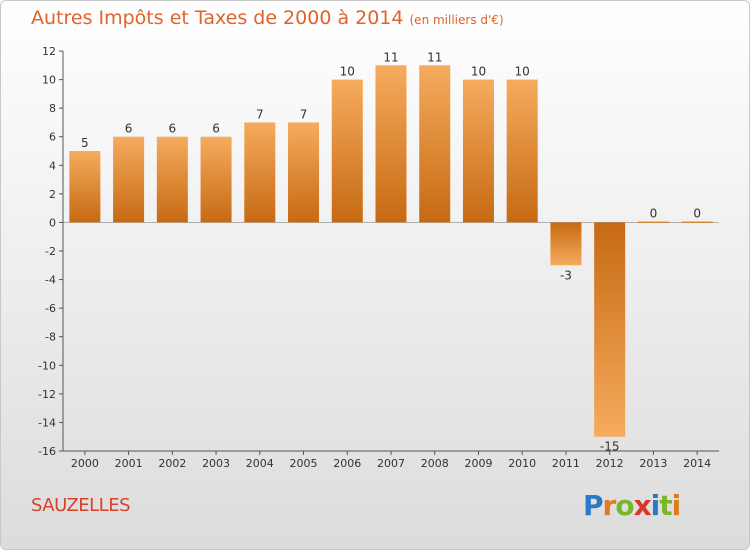  I want to click on x-tick-label: 2006, so click(347, 463).